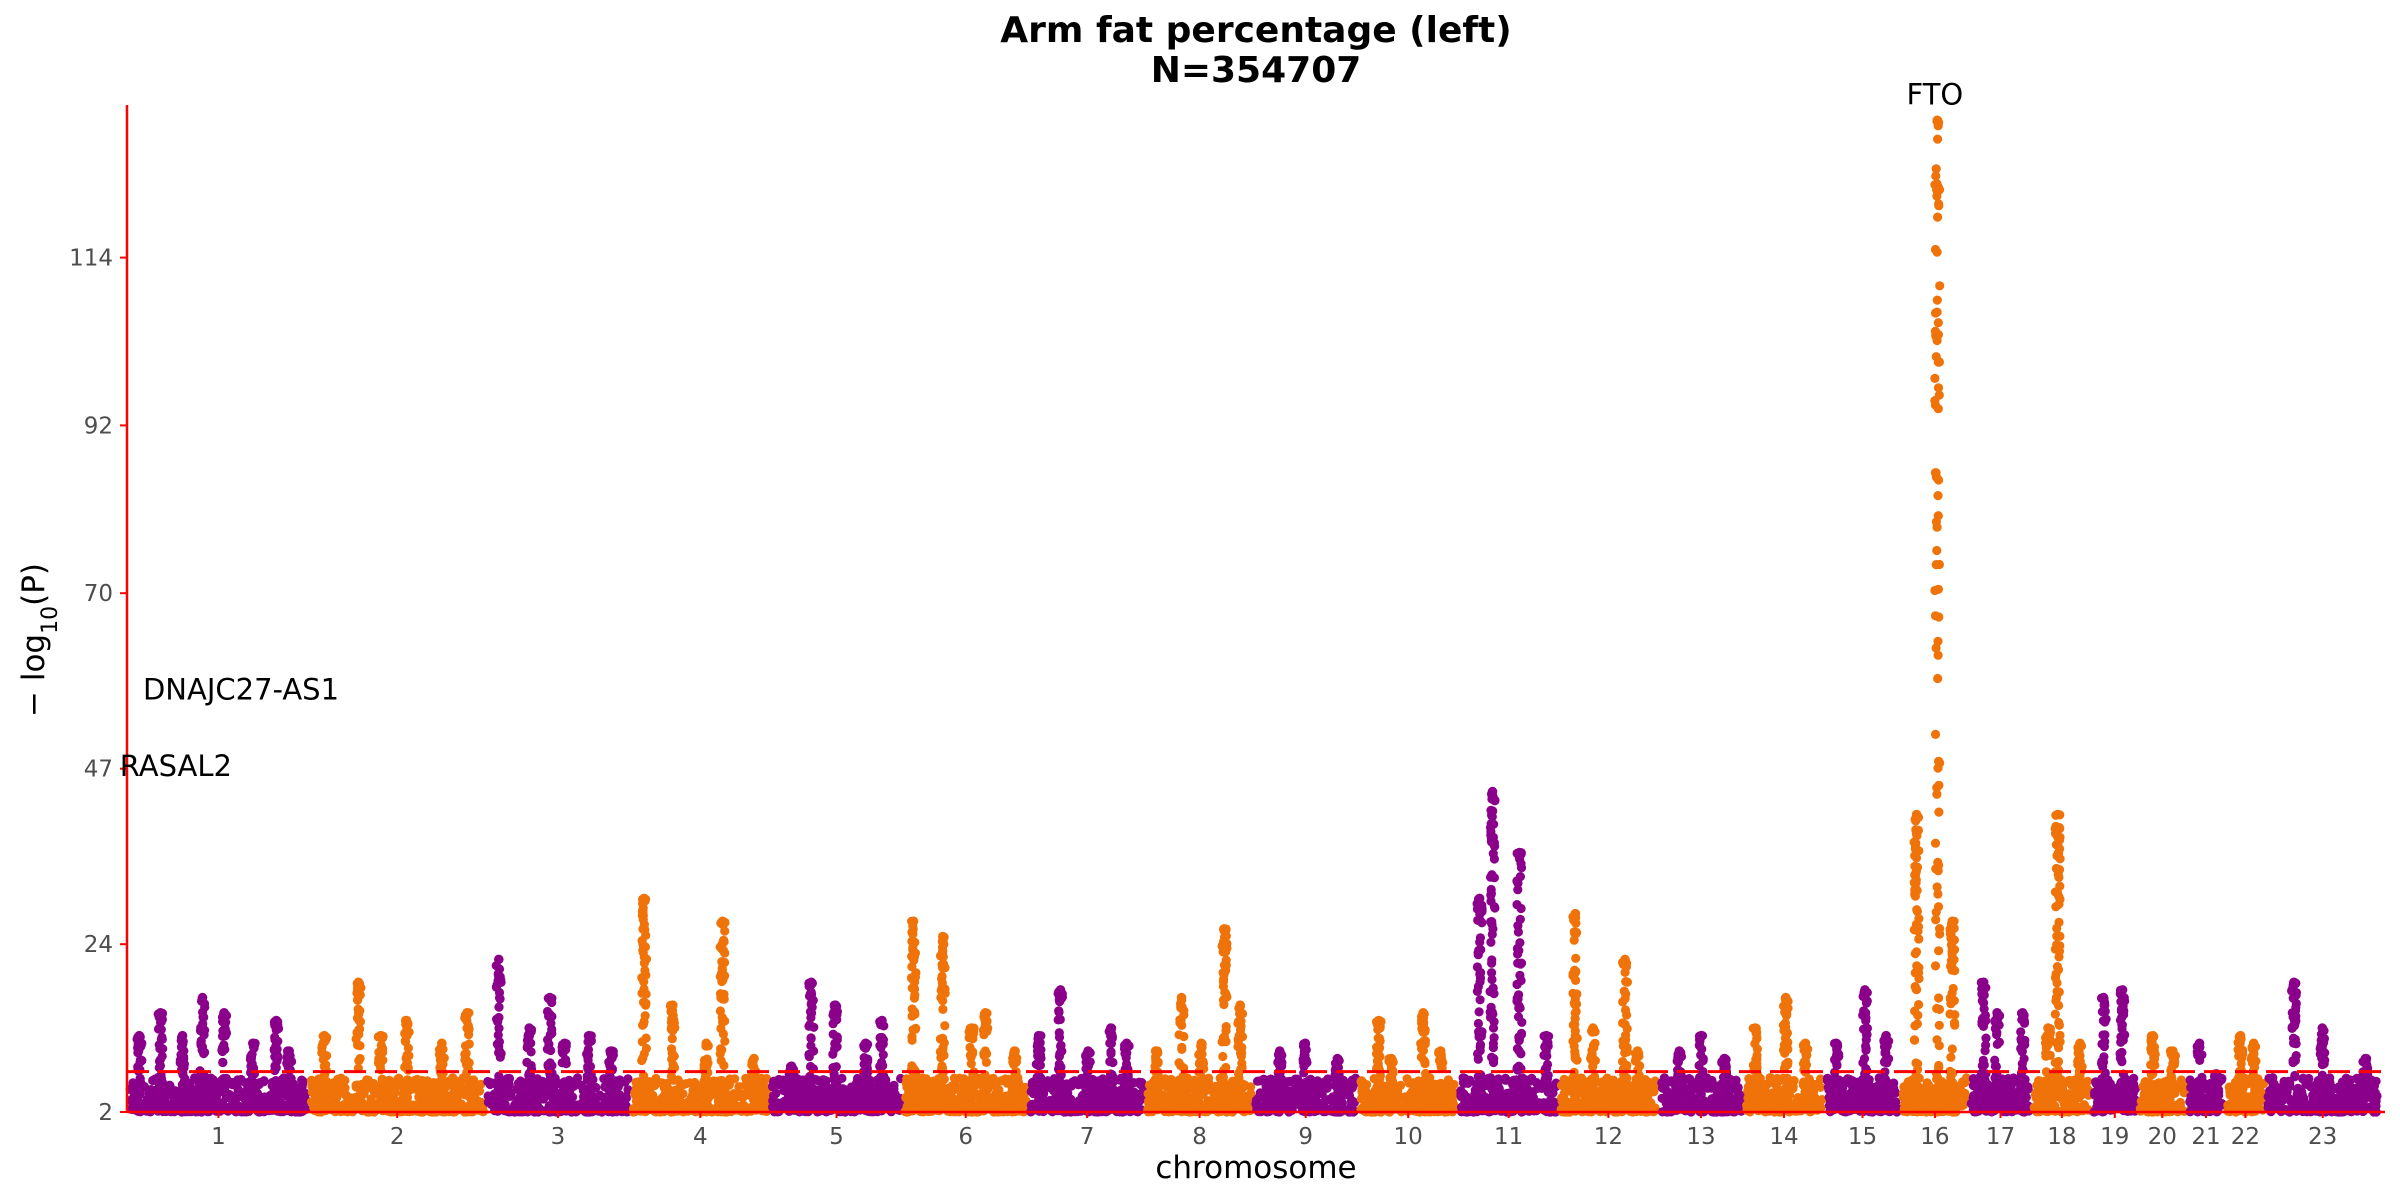 The image size is (2400, 1200). I want to click on chromosome-4-points, so click(700, 1005).